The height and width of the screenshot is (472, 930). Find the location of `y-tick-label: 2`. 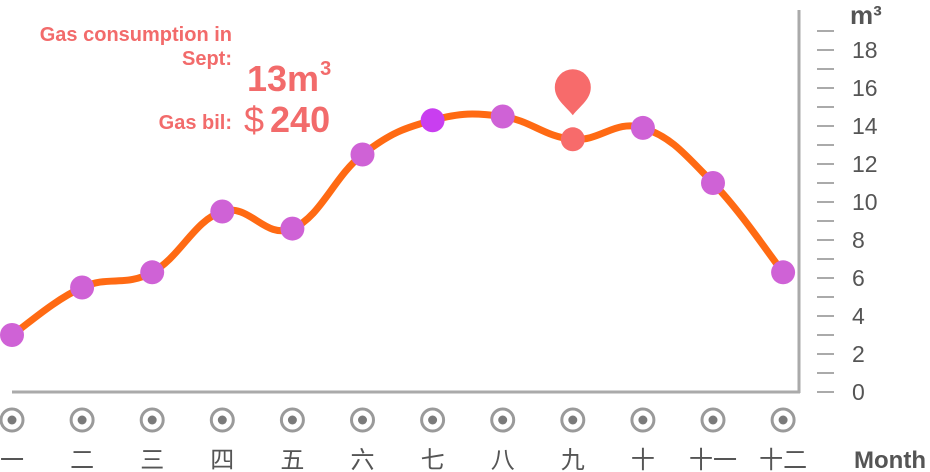

y-tick-label: 2 is located at coordinates (858, 354).